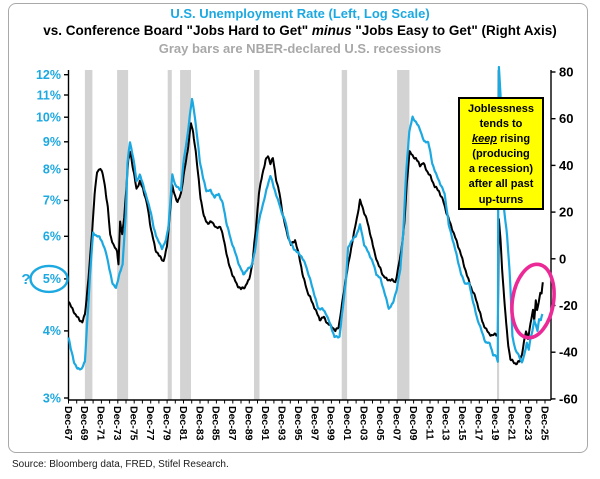 This screenshot has height=479, width=600. I want to click on right-axis-tick-label: -60, so click(568, 398).